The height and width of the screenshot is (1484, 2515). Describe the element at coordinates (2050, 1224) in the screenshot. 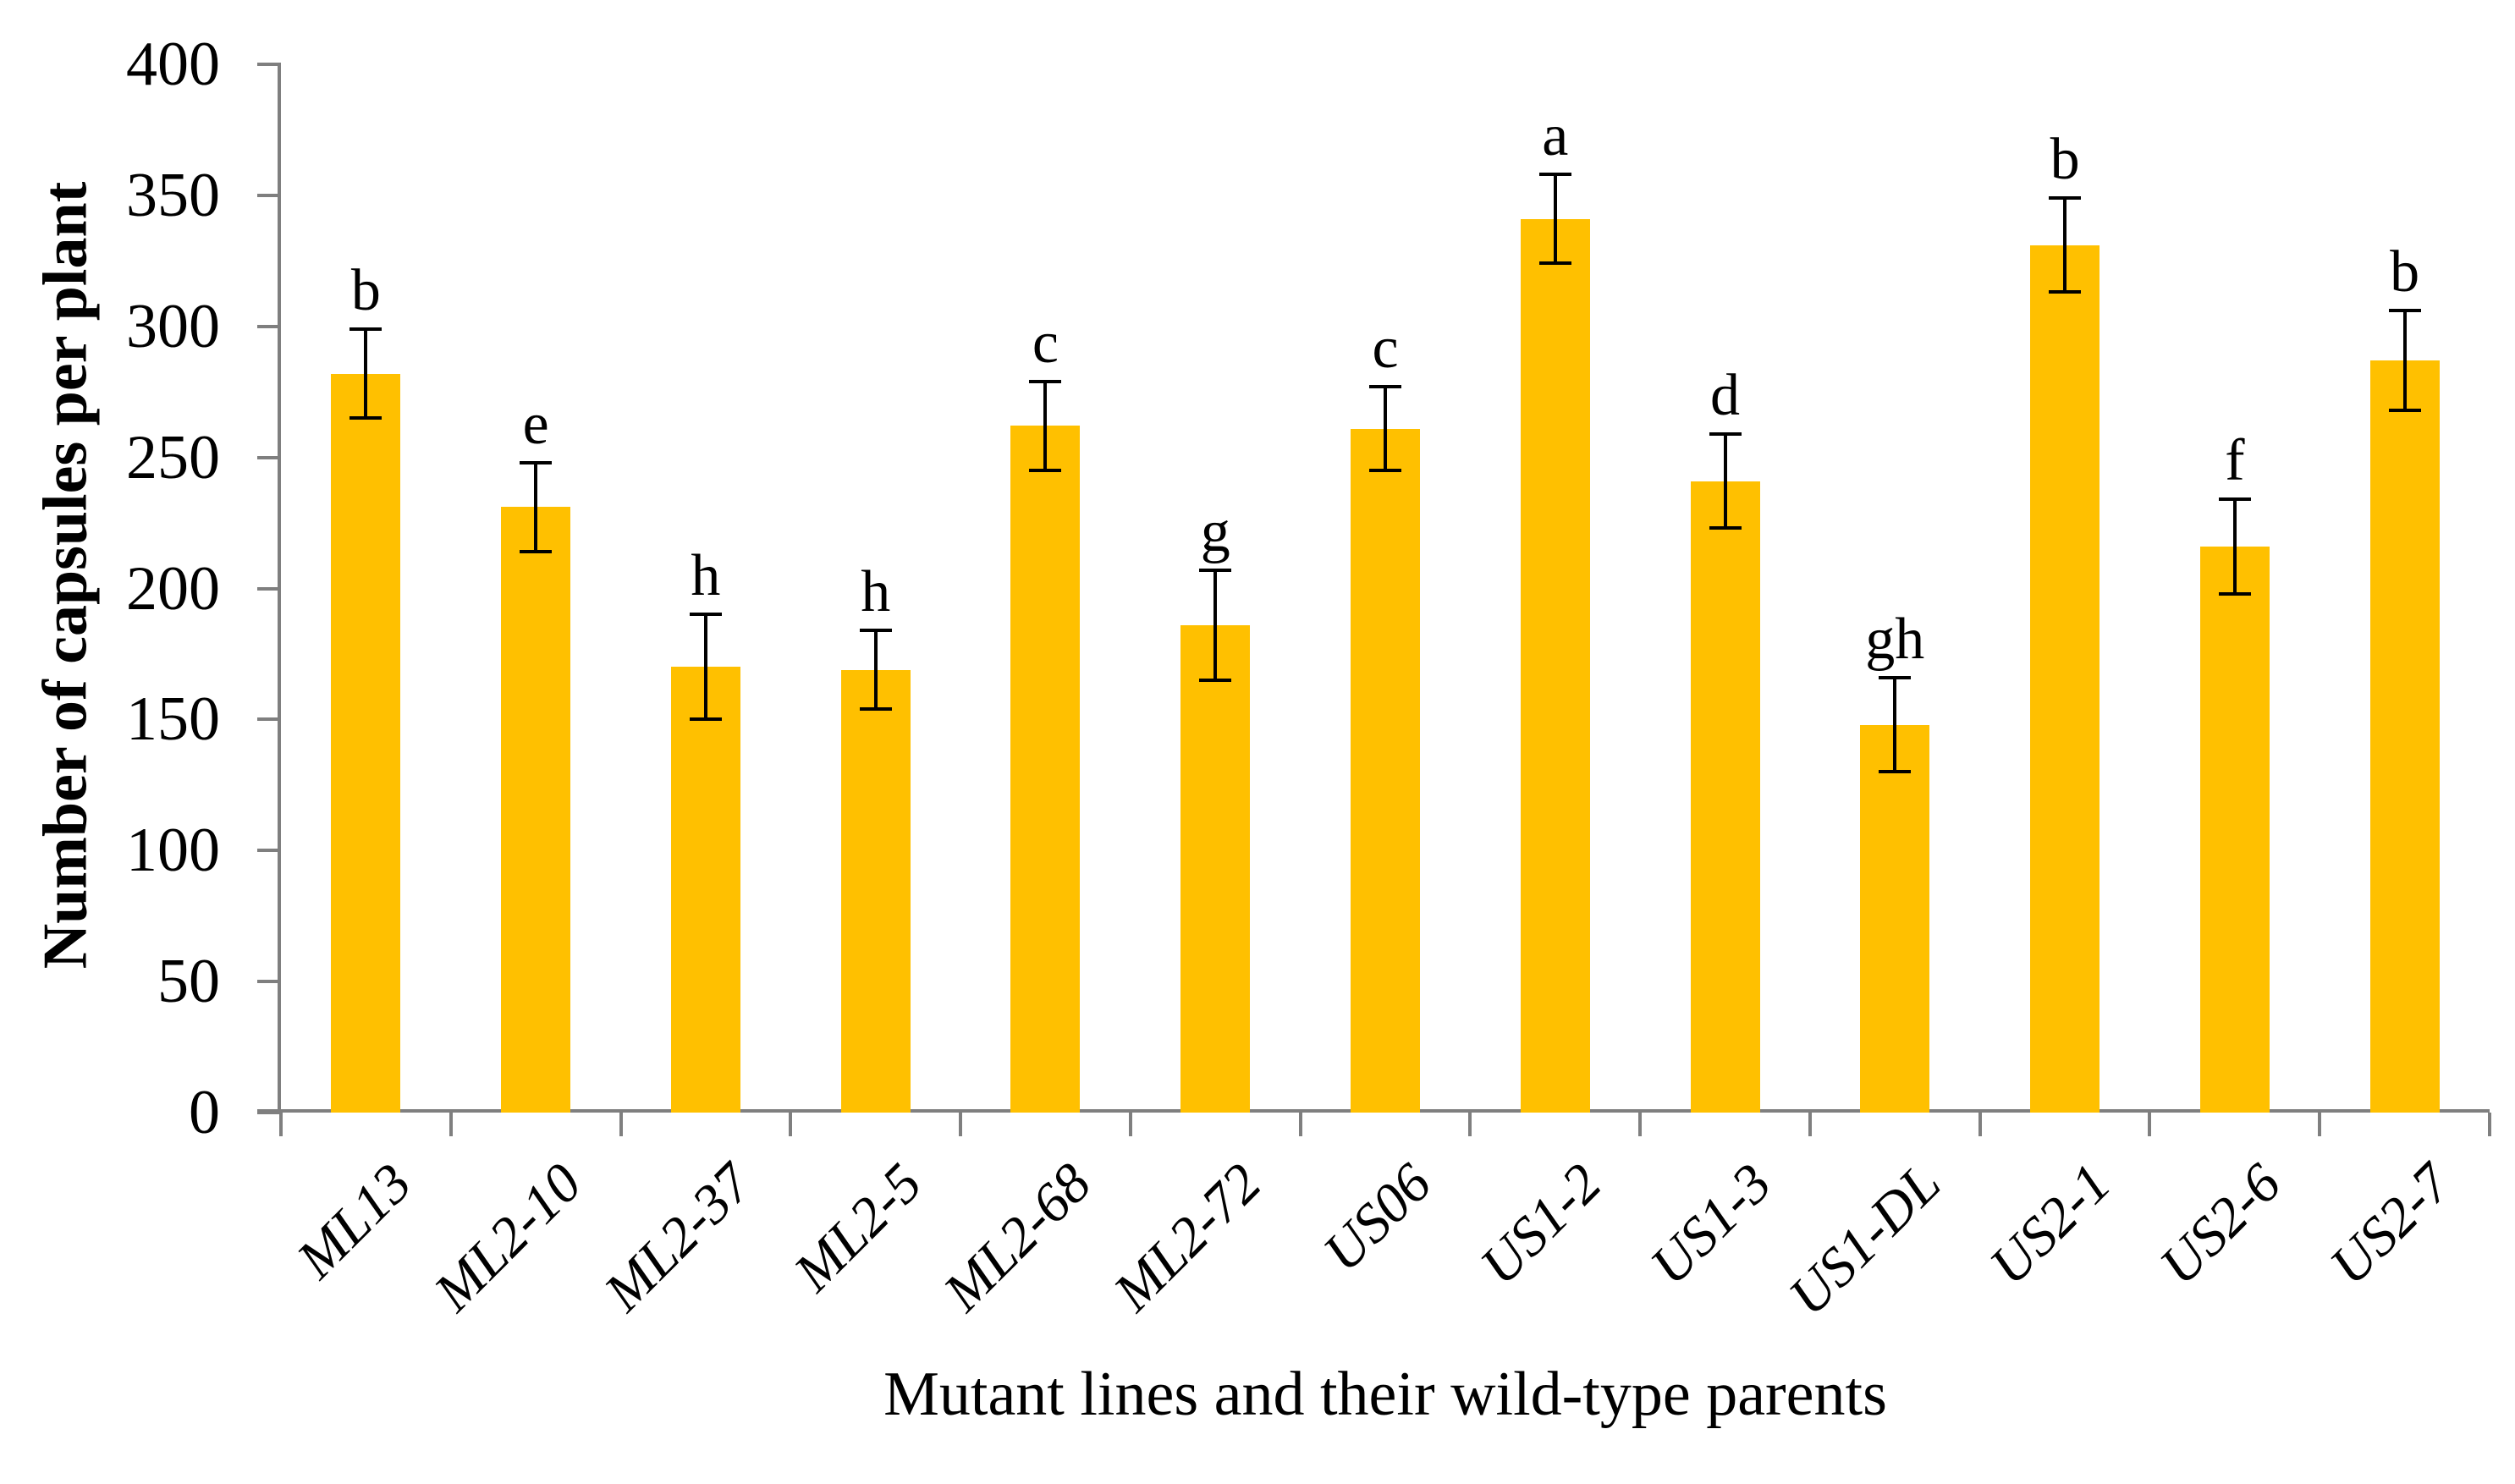

I see `x-tick-label: US2-1` at that location.